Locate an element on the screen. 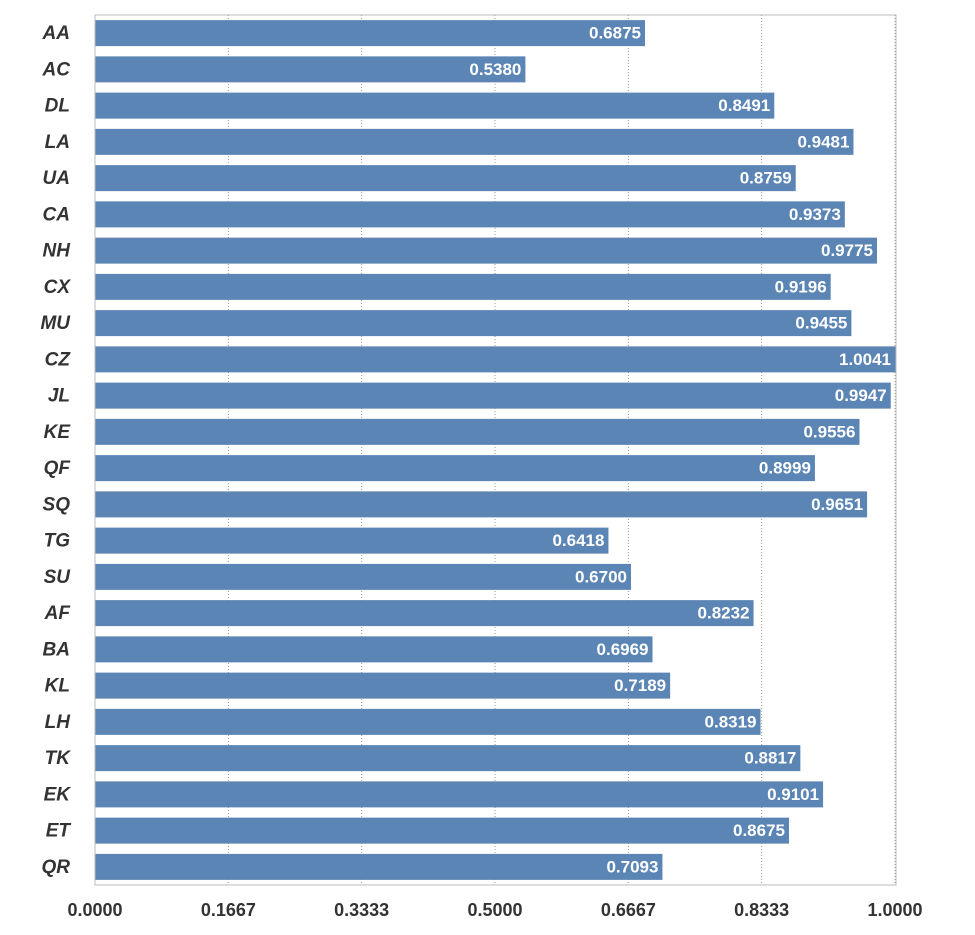  y-tick-label: SQ is located at coordinates (57, 504).